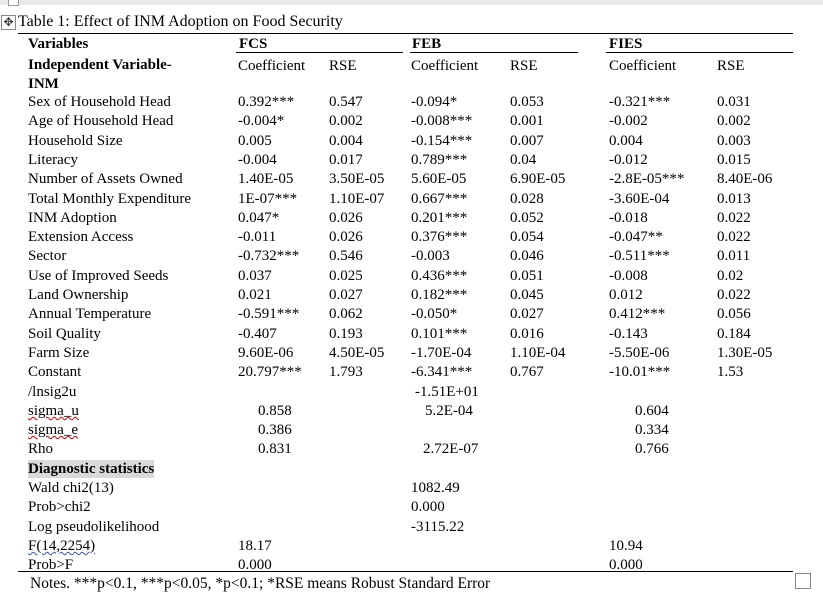  I want to click on table-cell: 0.017, so click(346, 160).